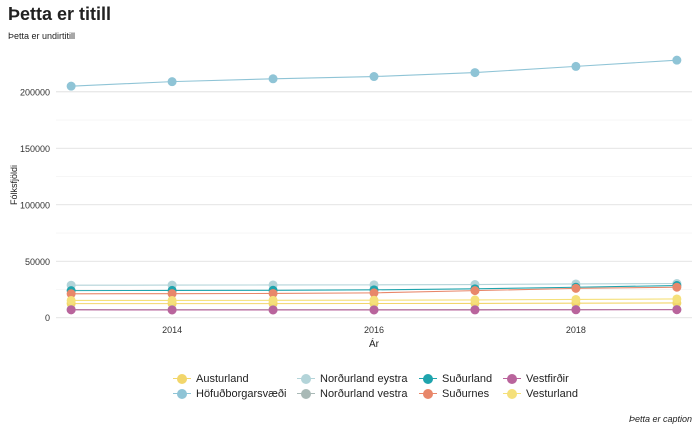 This screenshot has height=432, width=700. I want to click on chart-caption: Þetta er caption, so click(660, 419).